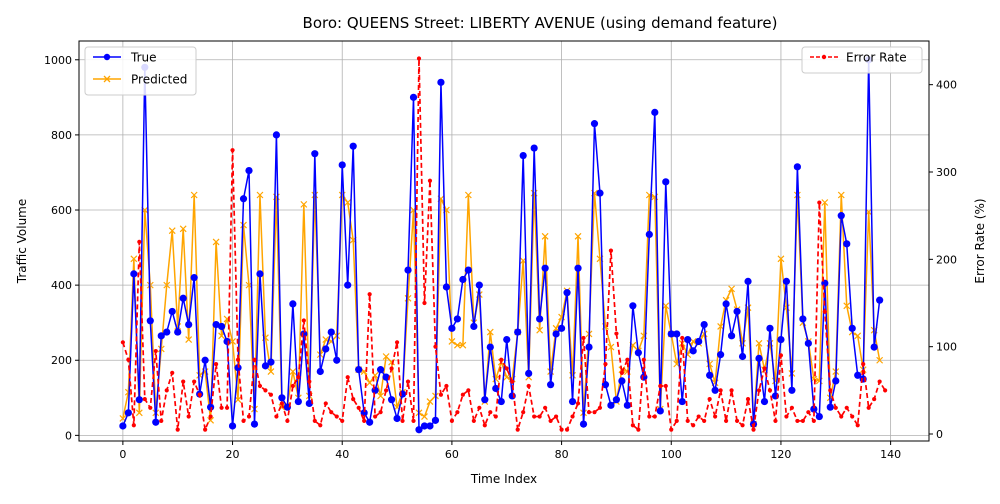 The height and width of the screenshot is (504, 1000). What do you see at coordinates (780, 454) in the screenshot?
I see `x-tick-label: 120` at bounding box center [780, 454].